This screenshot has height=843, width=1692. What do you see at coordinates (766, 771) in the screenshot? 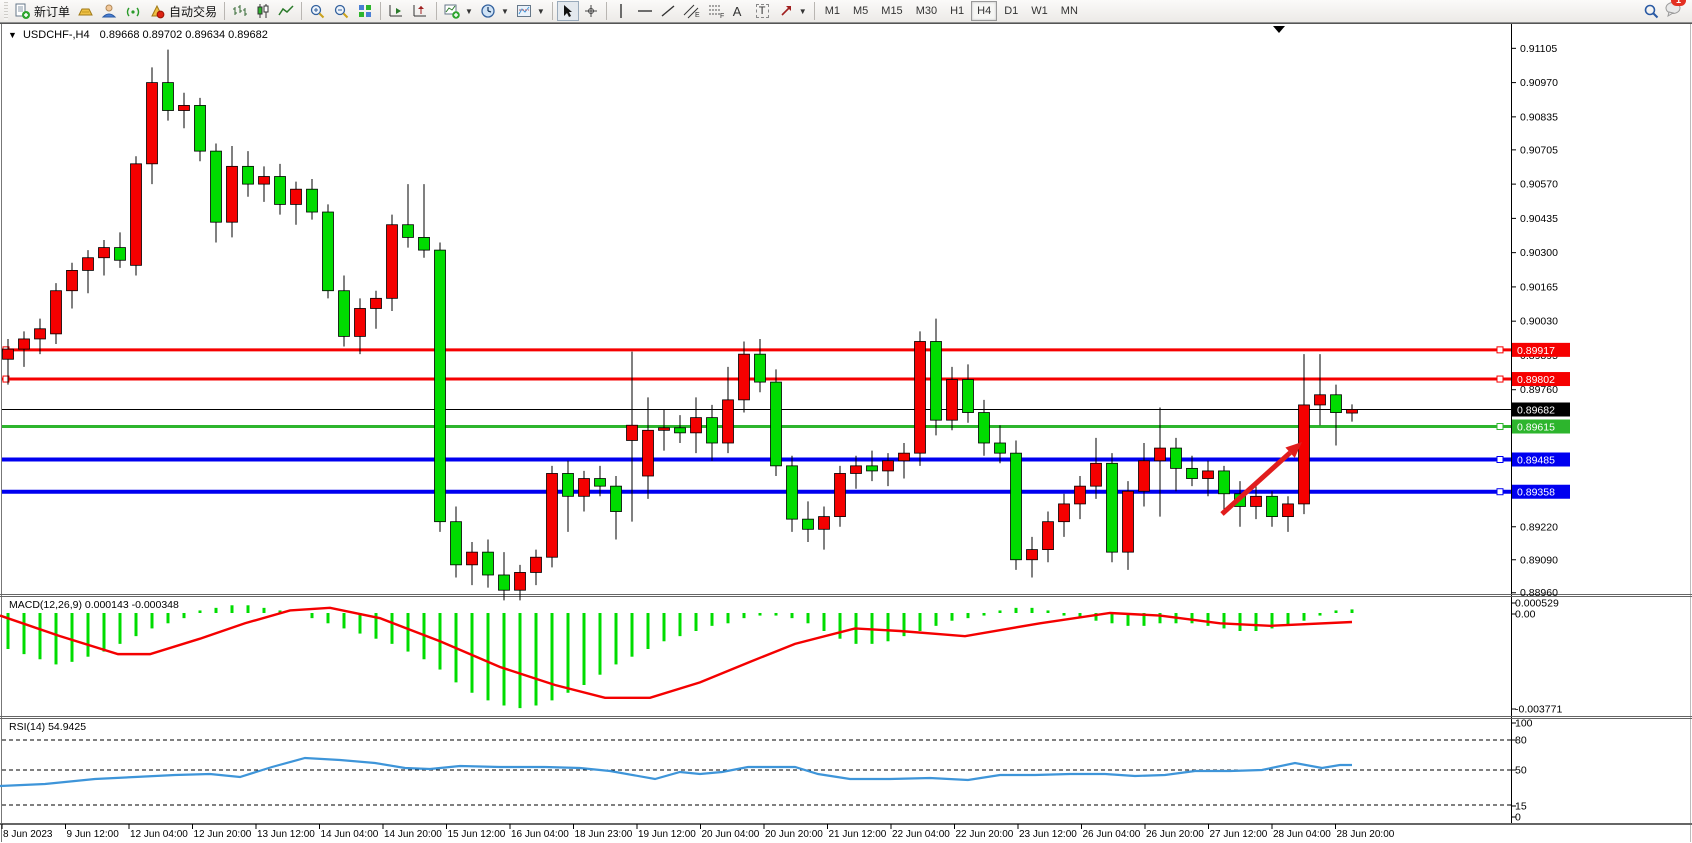
I see `rsi-panel: 100 80 50 150` at bounding box center [766, 771].